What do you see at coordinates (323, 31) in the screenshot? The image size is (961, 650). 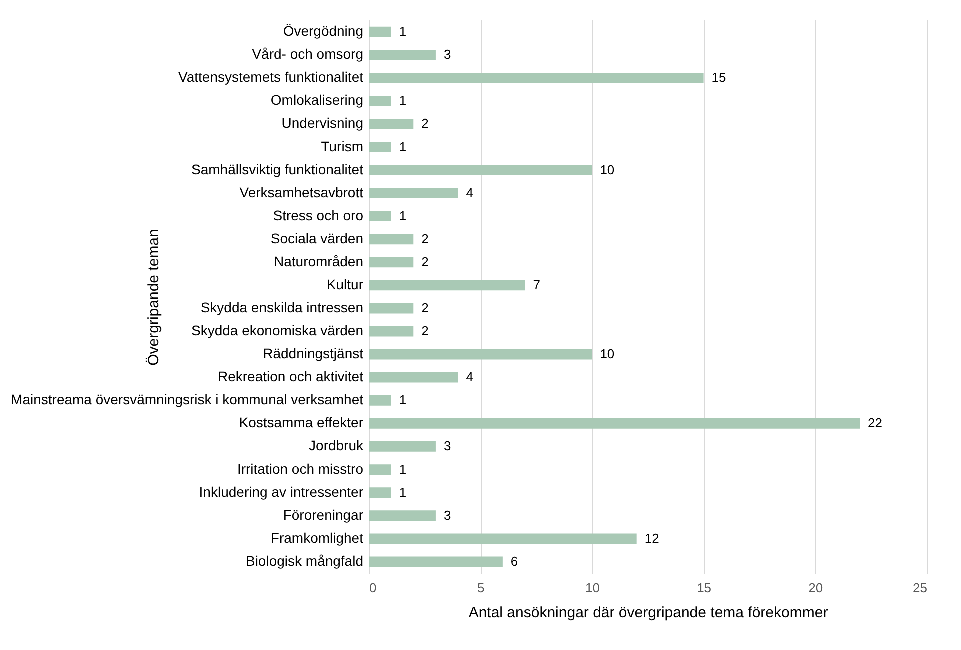 I see `y-tick-label: Övergödning` at bounding box center [323, 31].